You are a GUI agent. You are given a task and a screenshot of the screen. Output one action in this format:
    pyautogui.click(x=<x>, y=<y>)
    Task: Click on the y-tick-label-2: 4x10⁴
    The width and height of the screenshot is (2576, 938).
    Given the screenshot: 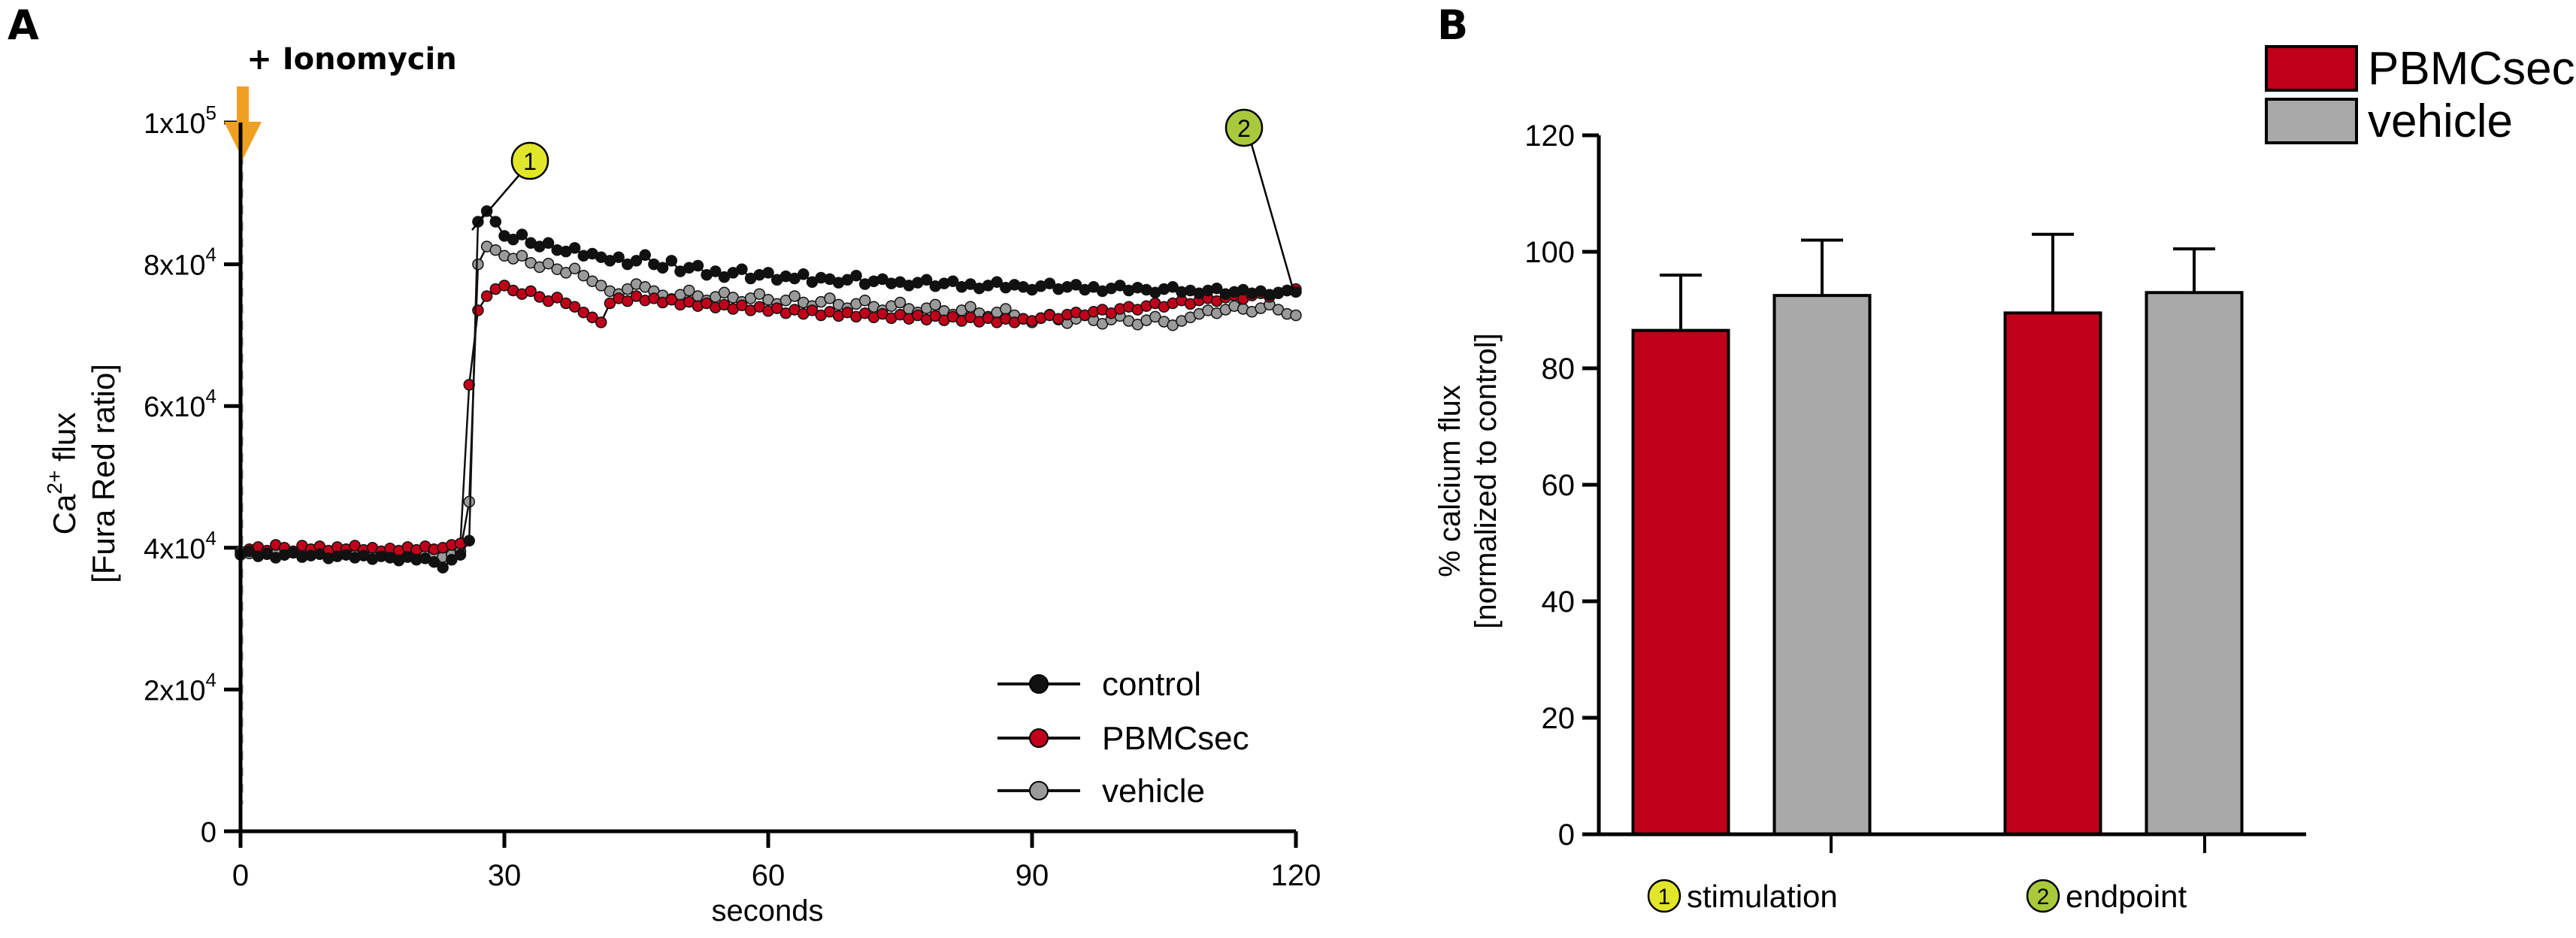 What is the action you would take?
    pyautogui.click(x=180, y=546)
    